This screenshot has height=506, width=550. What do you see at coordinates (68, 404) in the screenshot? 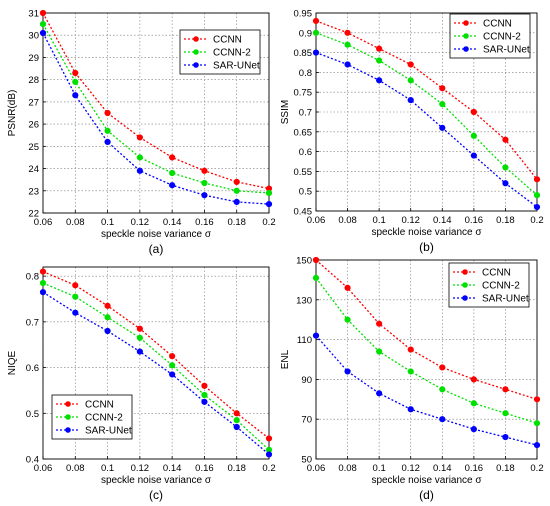
I see `legend-marker-ccnn` at bounding box center [68, 404].